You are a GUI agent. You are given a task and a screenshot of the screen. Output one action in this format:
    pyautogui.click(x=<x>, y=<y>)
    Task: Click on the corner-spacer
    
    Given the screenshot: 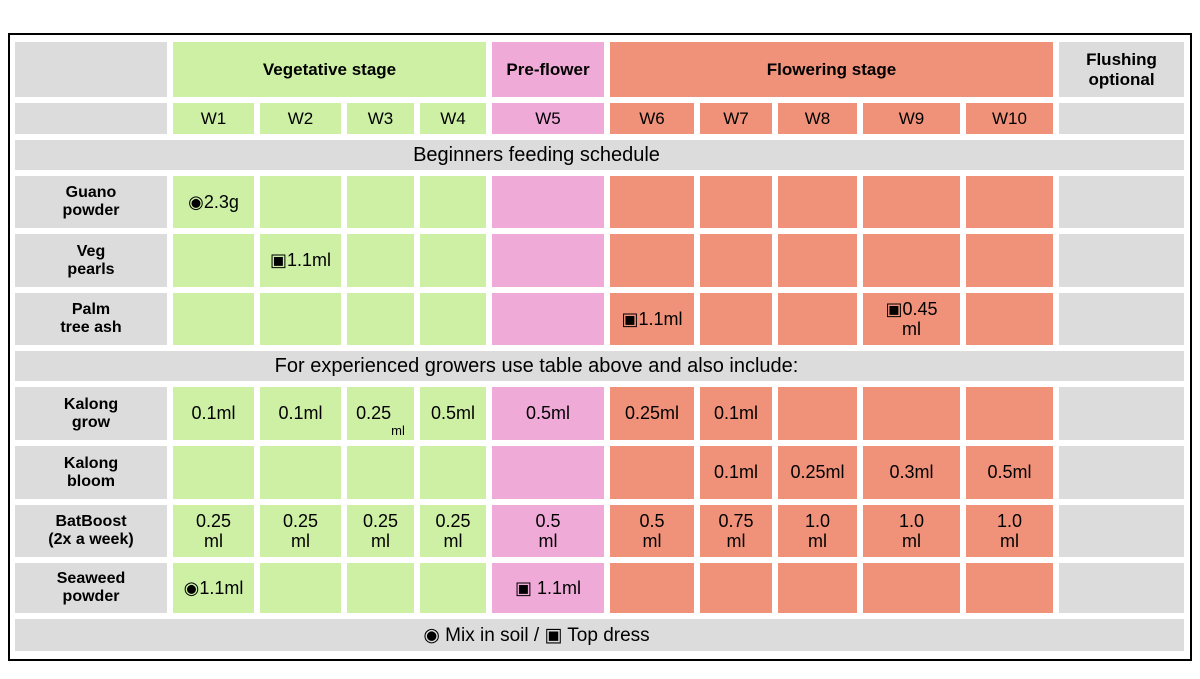 What is the action you would take?
    pyautogui.click(x=91, y=69)
    